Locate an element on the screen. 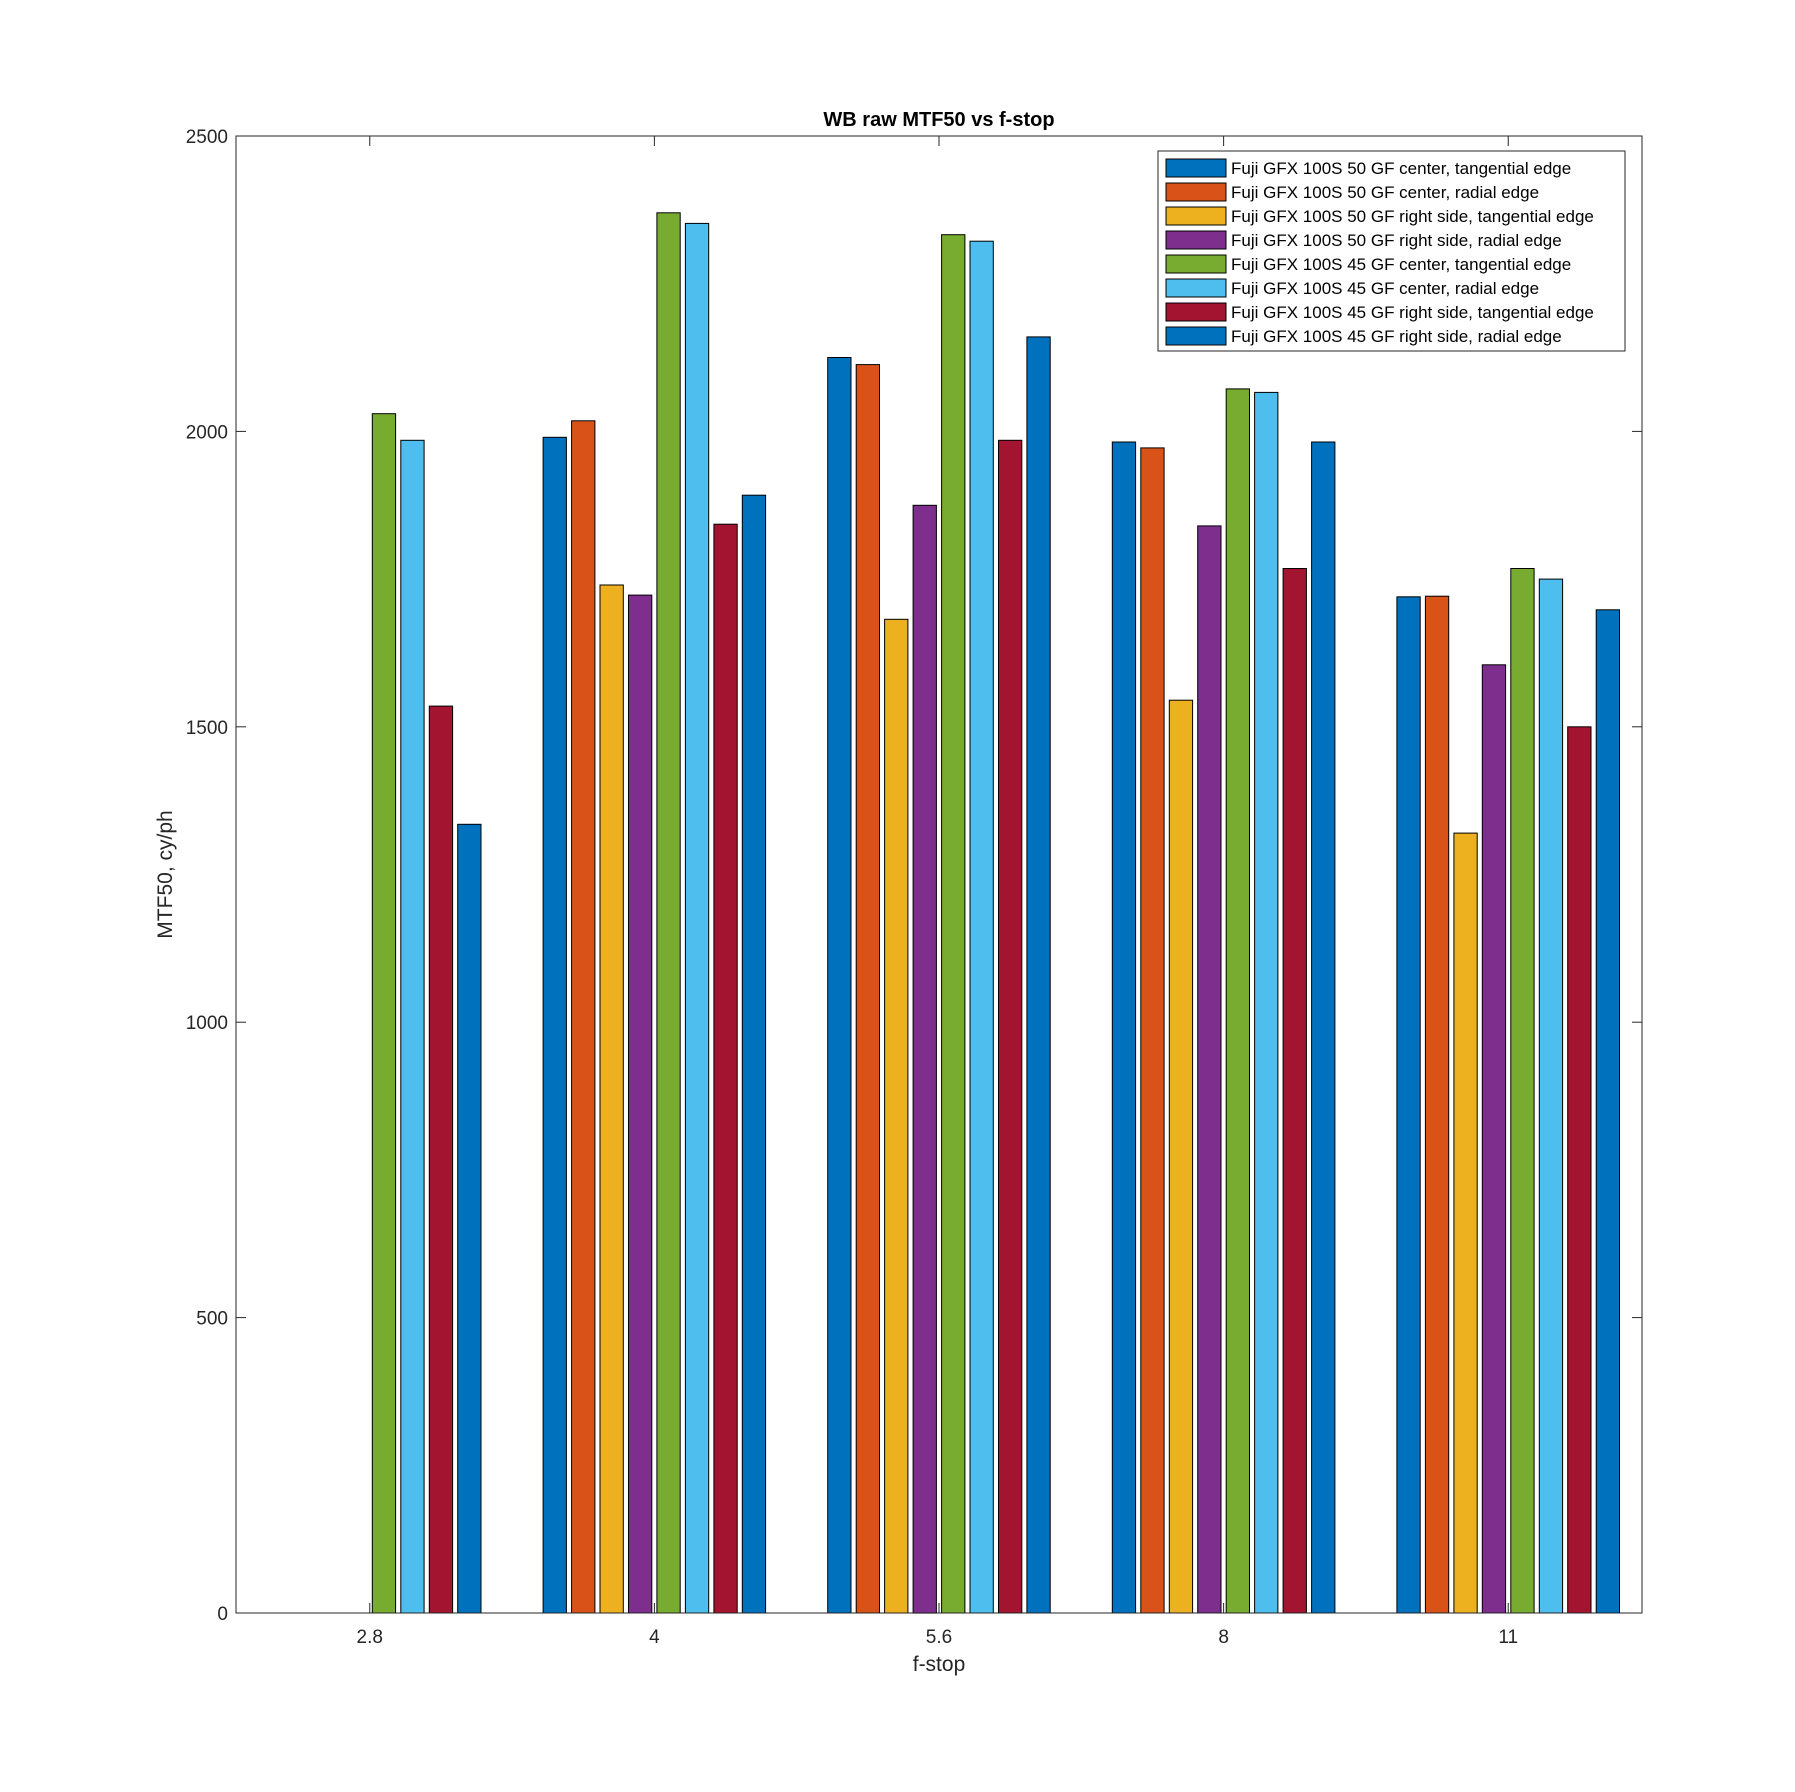 This screenshot has width=1795, height=1792. x-tick-label: 4 is located at coordinates (654, 1637).